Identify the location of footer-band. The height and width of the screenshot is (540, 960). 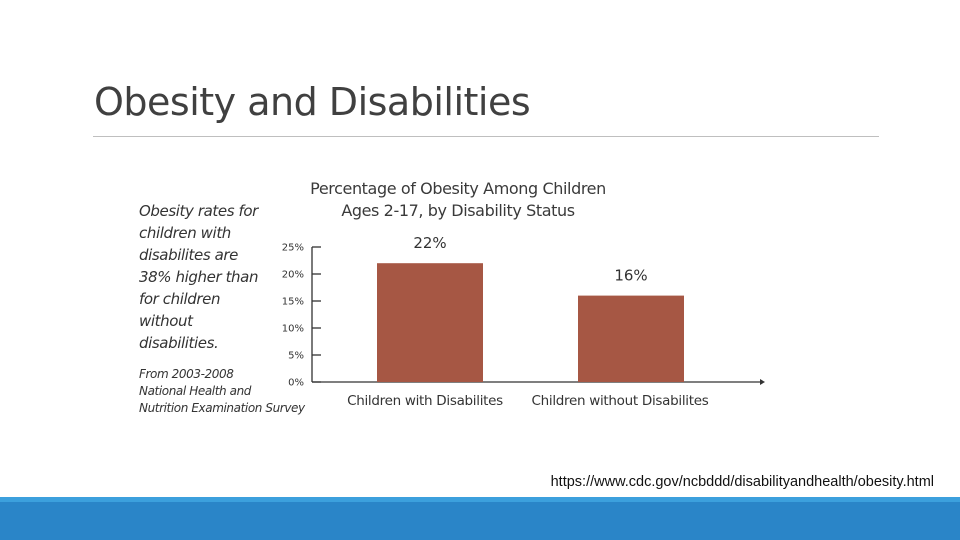
(480, 521).